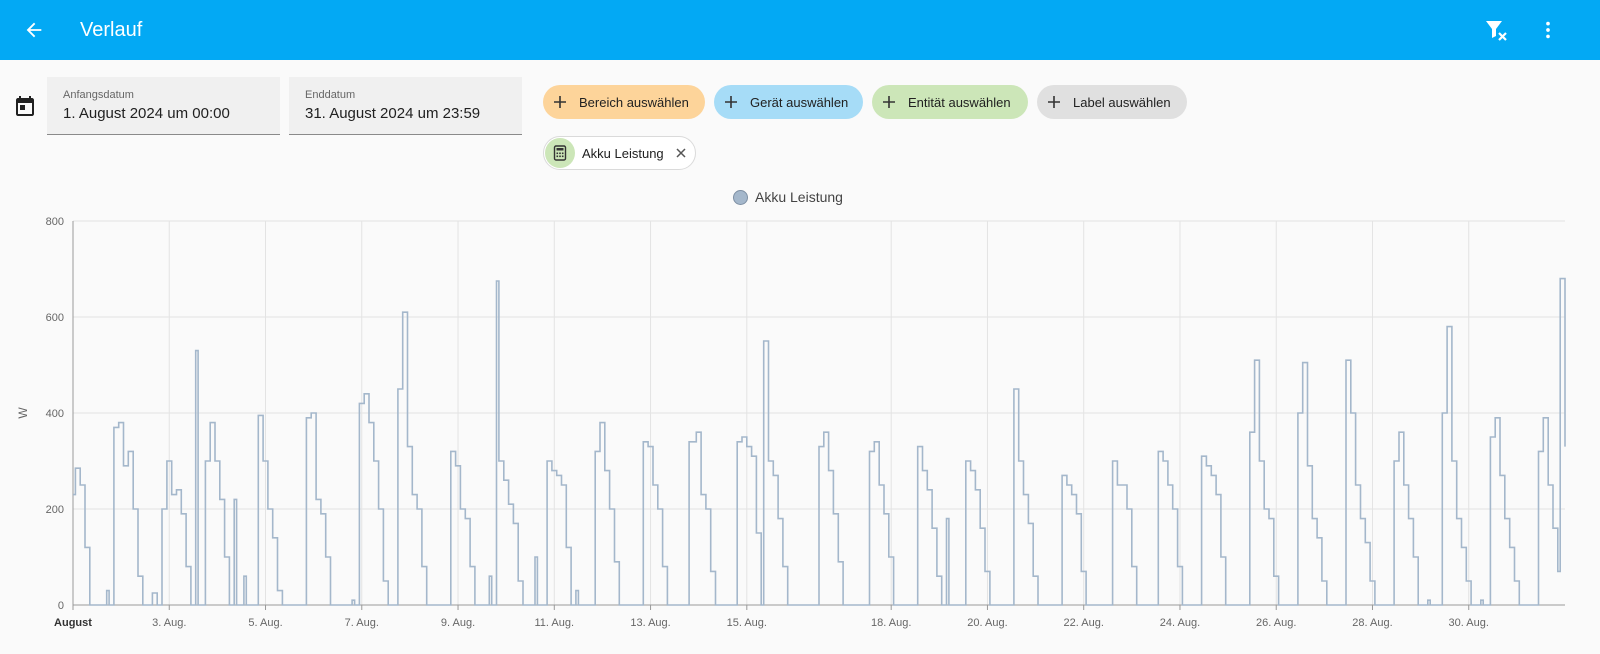 The width and height of the screenshot is (1600, 654). I want to click on page-title: Verlauf, so click(111, 30).